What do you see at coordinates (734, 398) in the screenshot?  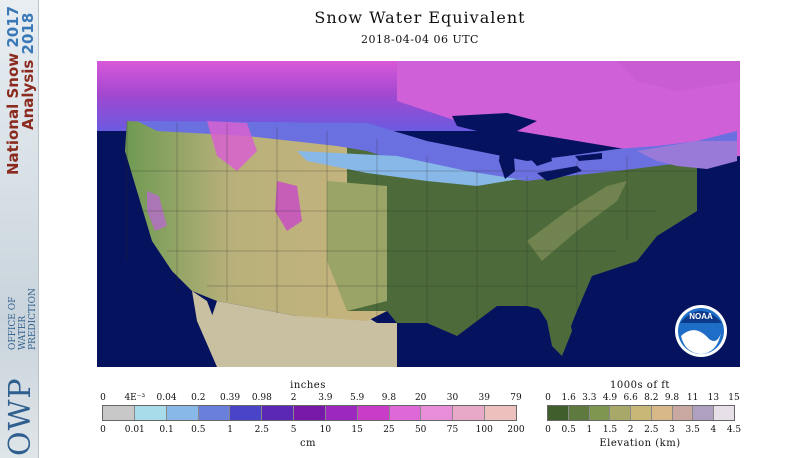 I see `elev-ft-tick-9: 15` at bounding box center [734, 398].